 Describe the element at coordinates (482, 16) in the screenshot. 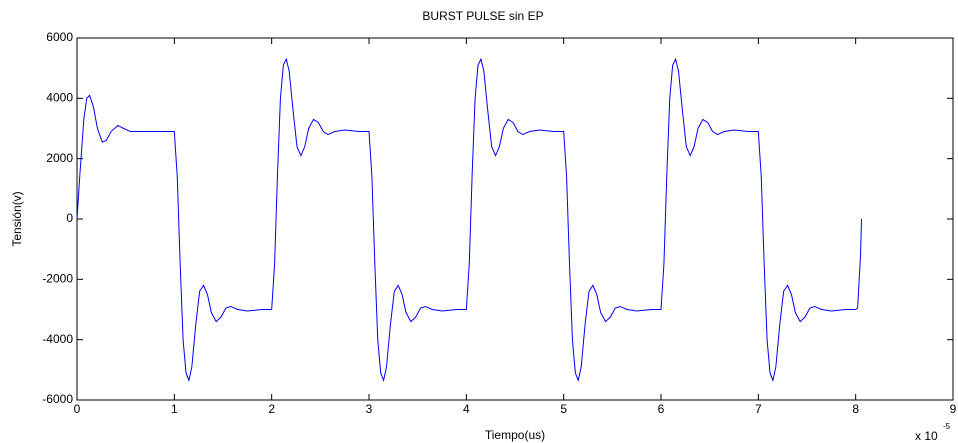

I see `chart-title: BURST PULSE sin EP` at that location.